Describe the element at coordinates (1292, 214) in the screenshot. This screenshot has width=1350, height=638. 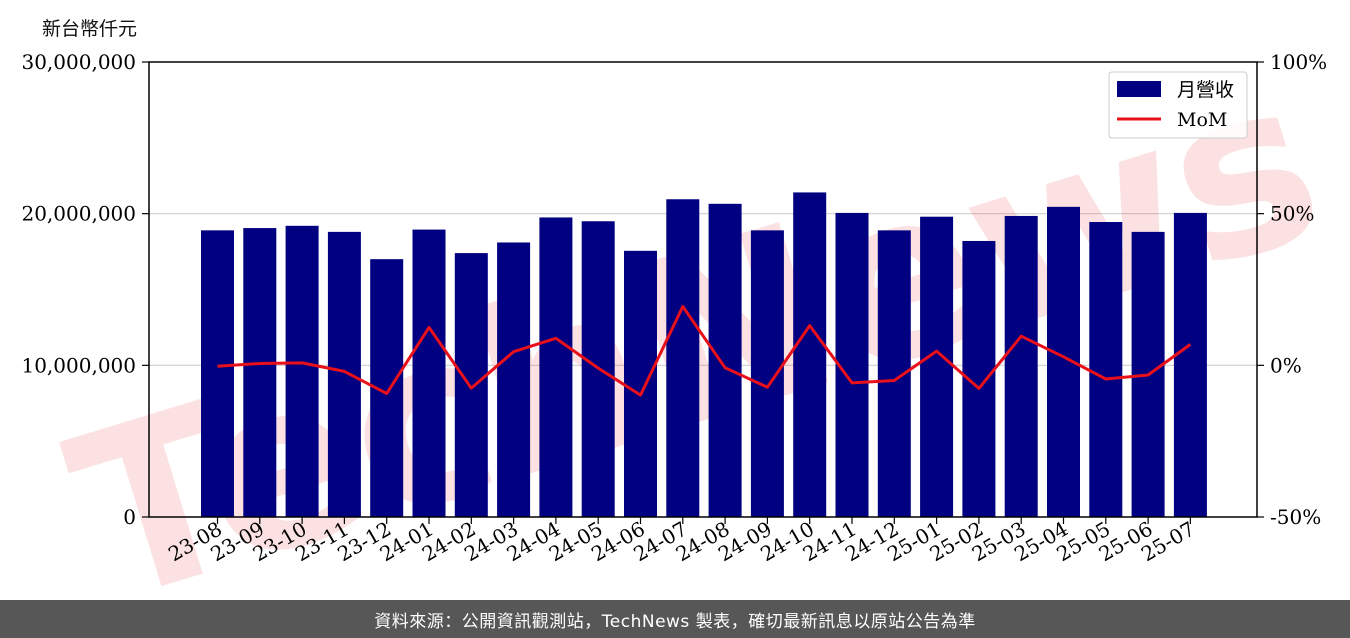
I see `y-right-tick-label: 50%` at that location.